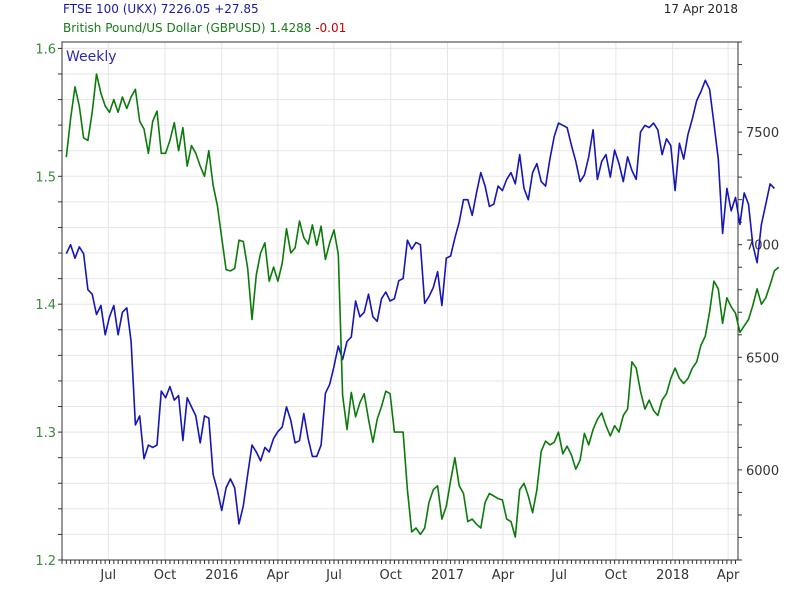 This screenshot has width=800, height=600. I want to click on chart-date: 17 Apr 2018, so click(700, 9).